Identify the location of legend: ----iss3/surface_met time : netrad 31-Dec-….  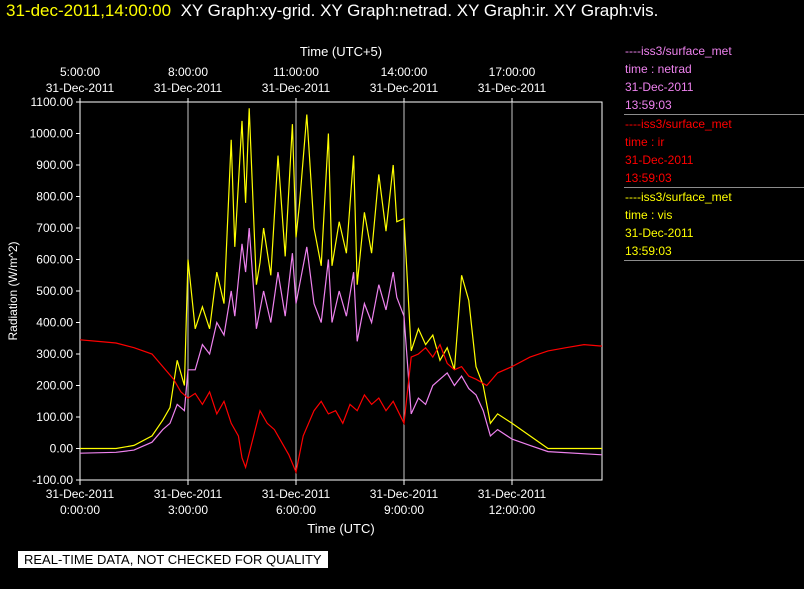
(714, 151).